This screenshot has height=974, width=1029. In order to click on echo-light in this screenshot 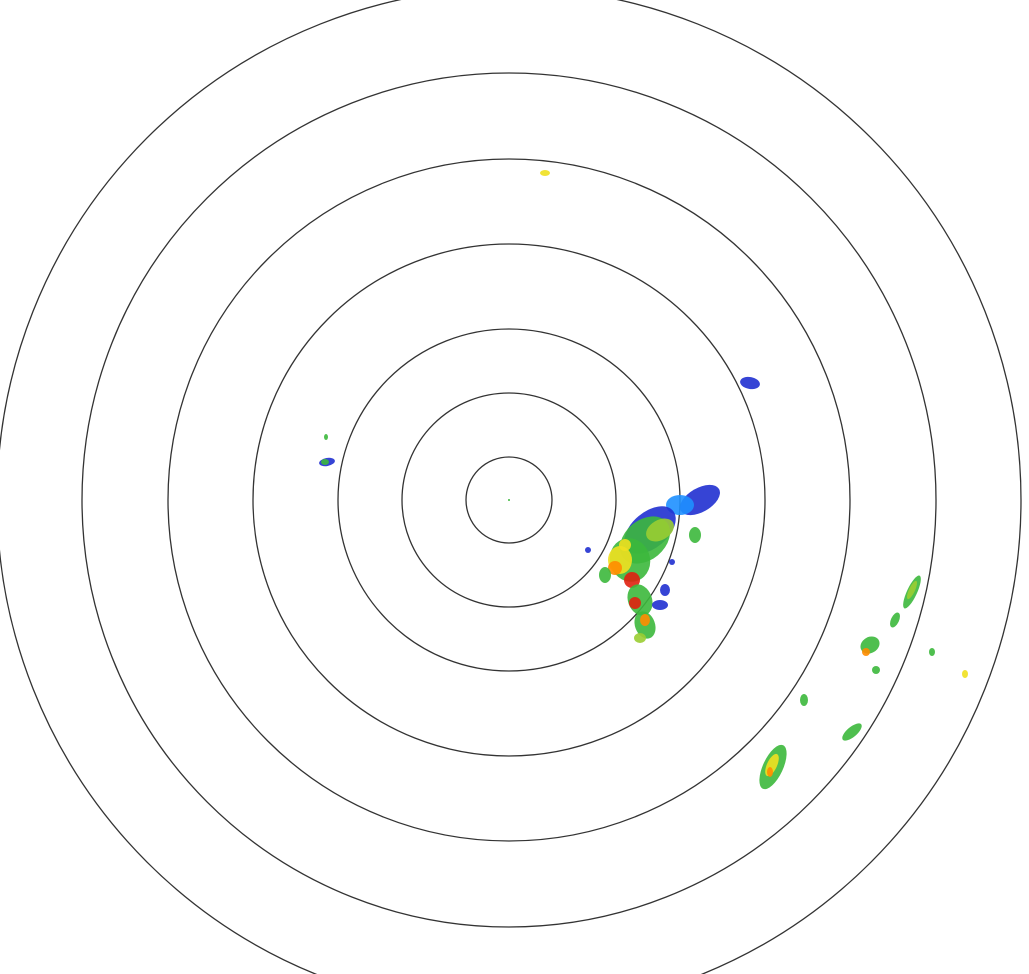, I will do `click(680, 505)`.